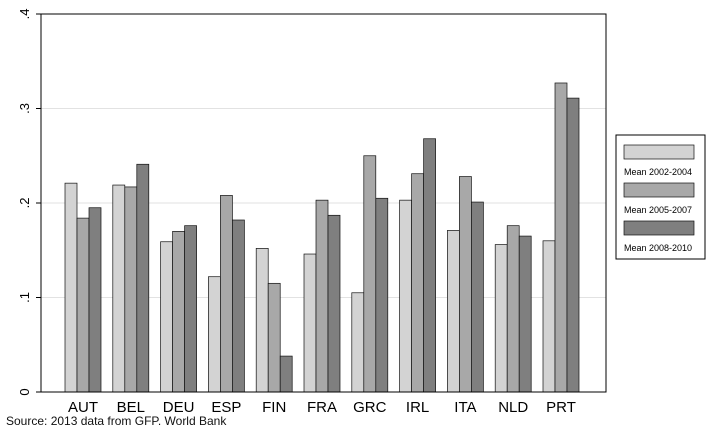 The width and height of the screenshot is (707, 436). What do you see at coordinates (179, 407) in the screenshot?
I see `x-tick-label: DEU` at bounding box center [179, 407].